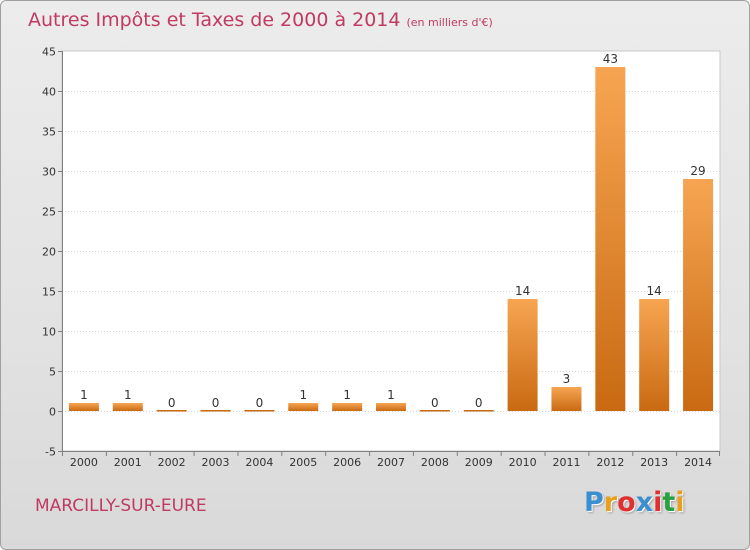 The height and width of the screenshot is (550, 750). Describe the element at coordinates (49, 292) in the screenshot. I see `y-tick-label: 15` at that location.